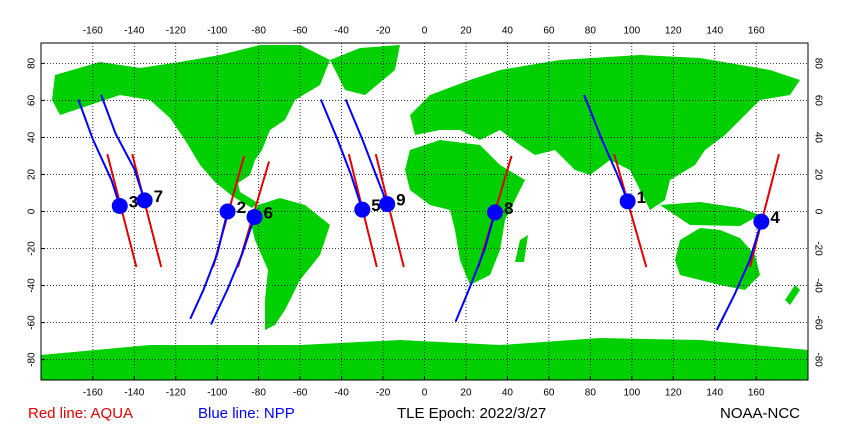 This screenshot has height=430, width=850. Describe the element at coordinates (32, 322) in the screenshot. I see `y-tick-label: -60` at that location.